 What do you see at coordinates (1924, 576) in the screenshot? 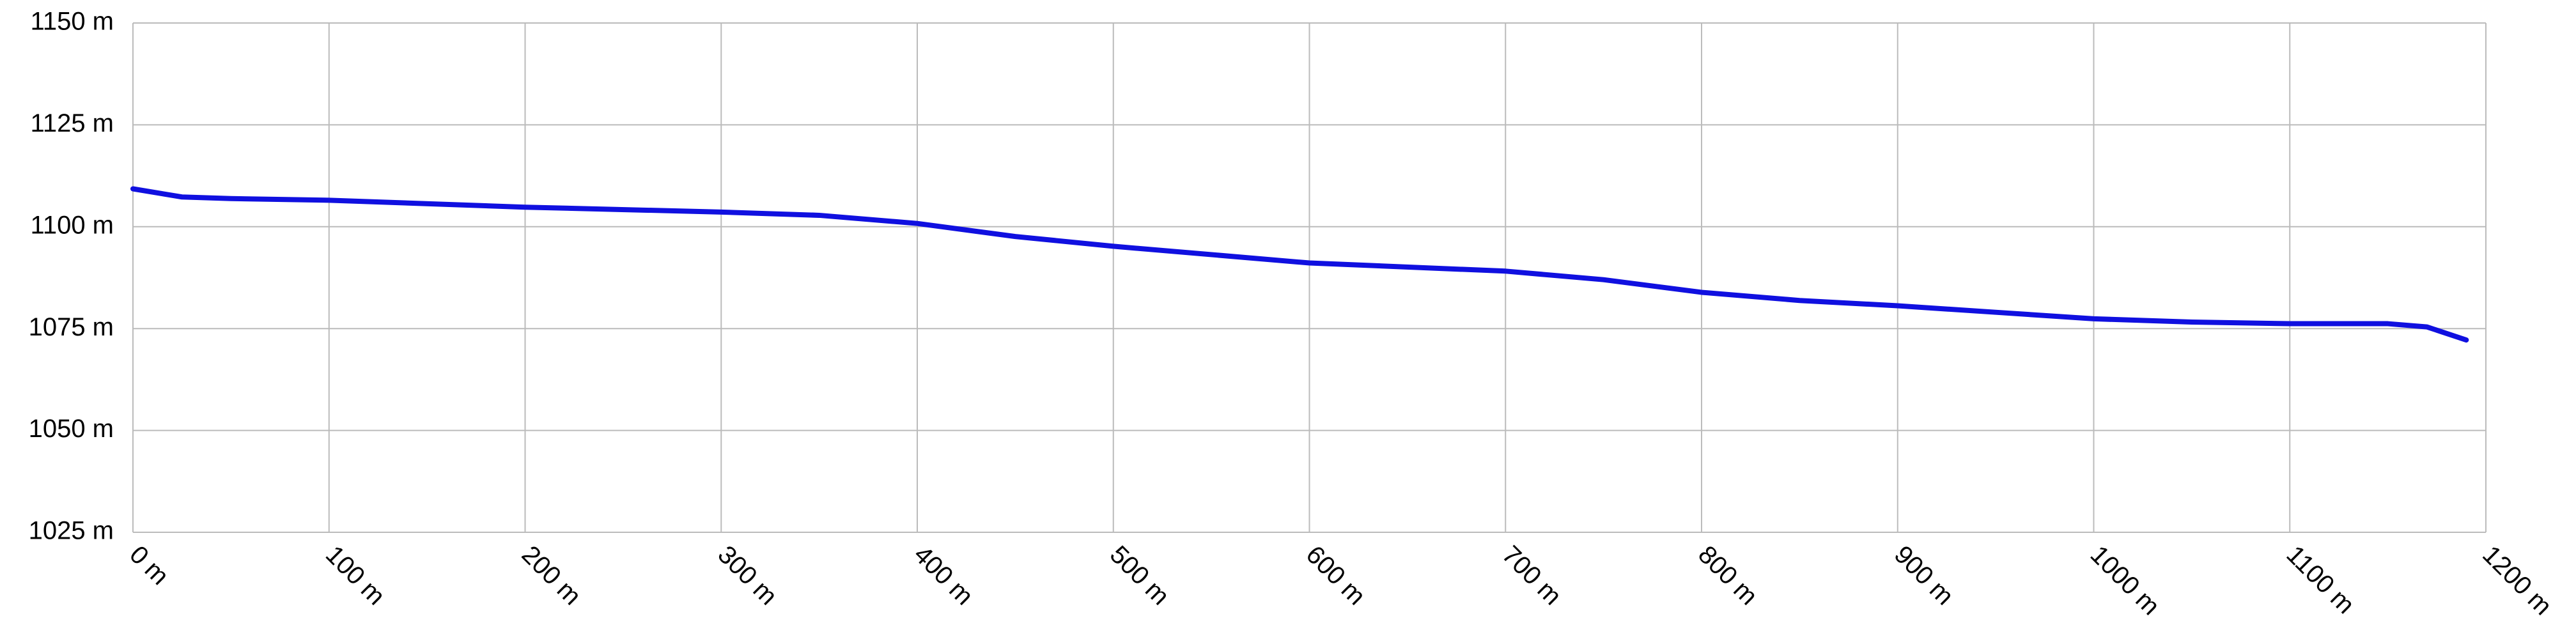
I see `x-tick-label: 900 m` at bounding box center [1924, 576].